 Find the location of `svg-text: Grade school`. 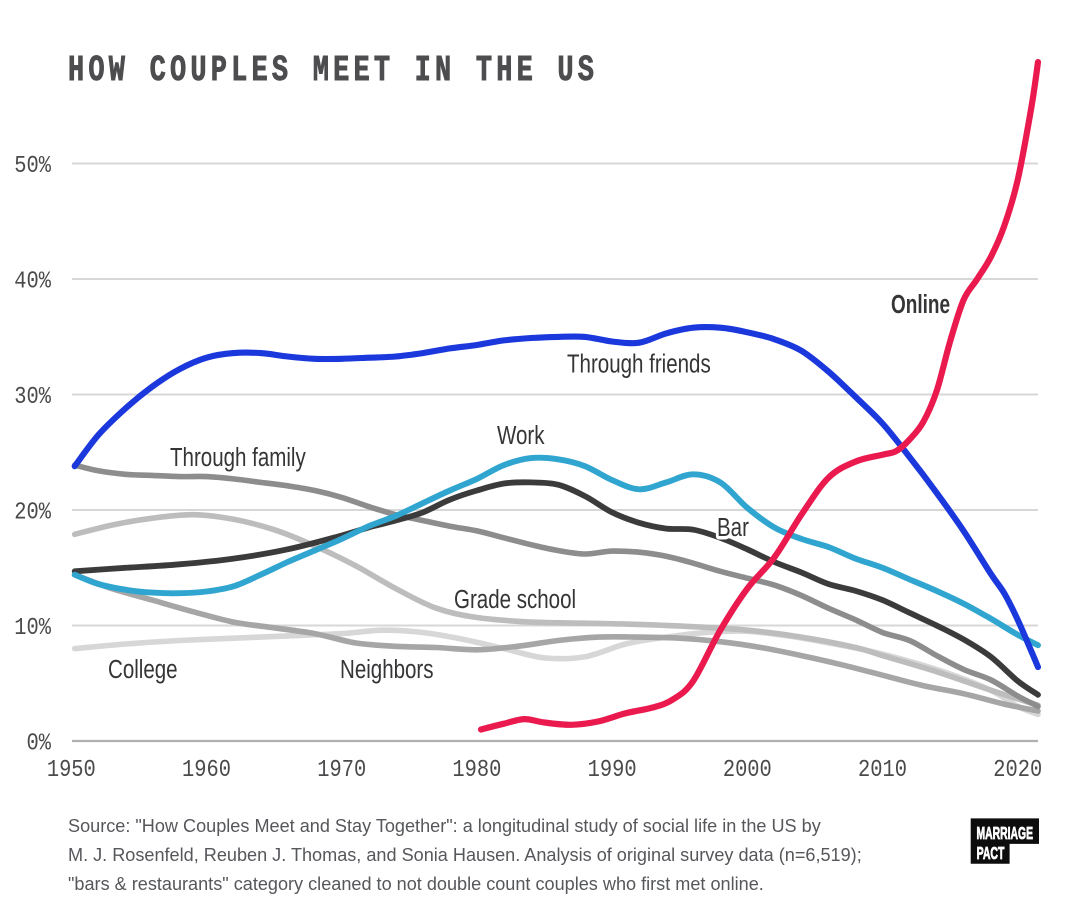

svg-text: Grade school is located at coordinates (515, 599).